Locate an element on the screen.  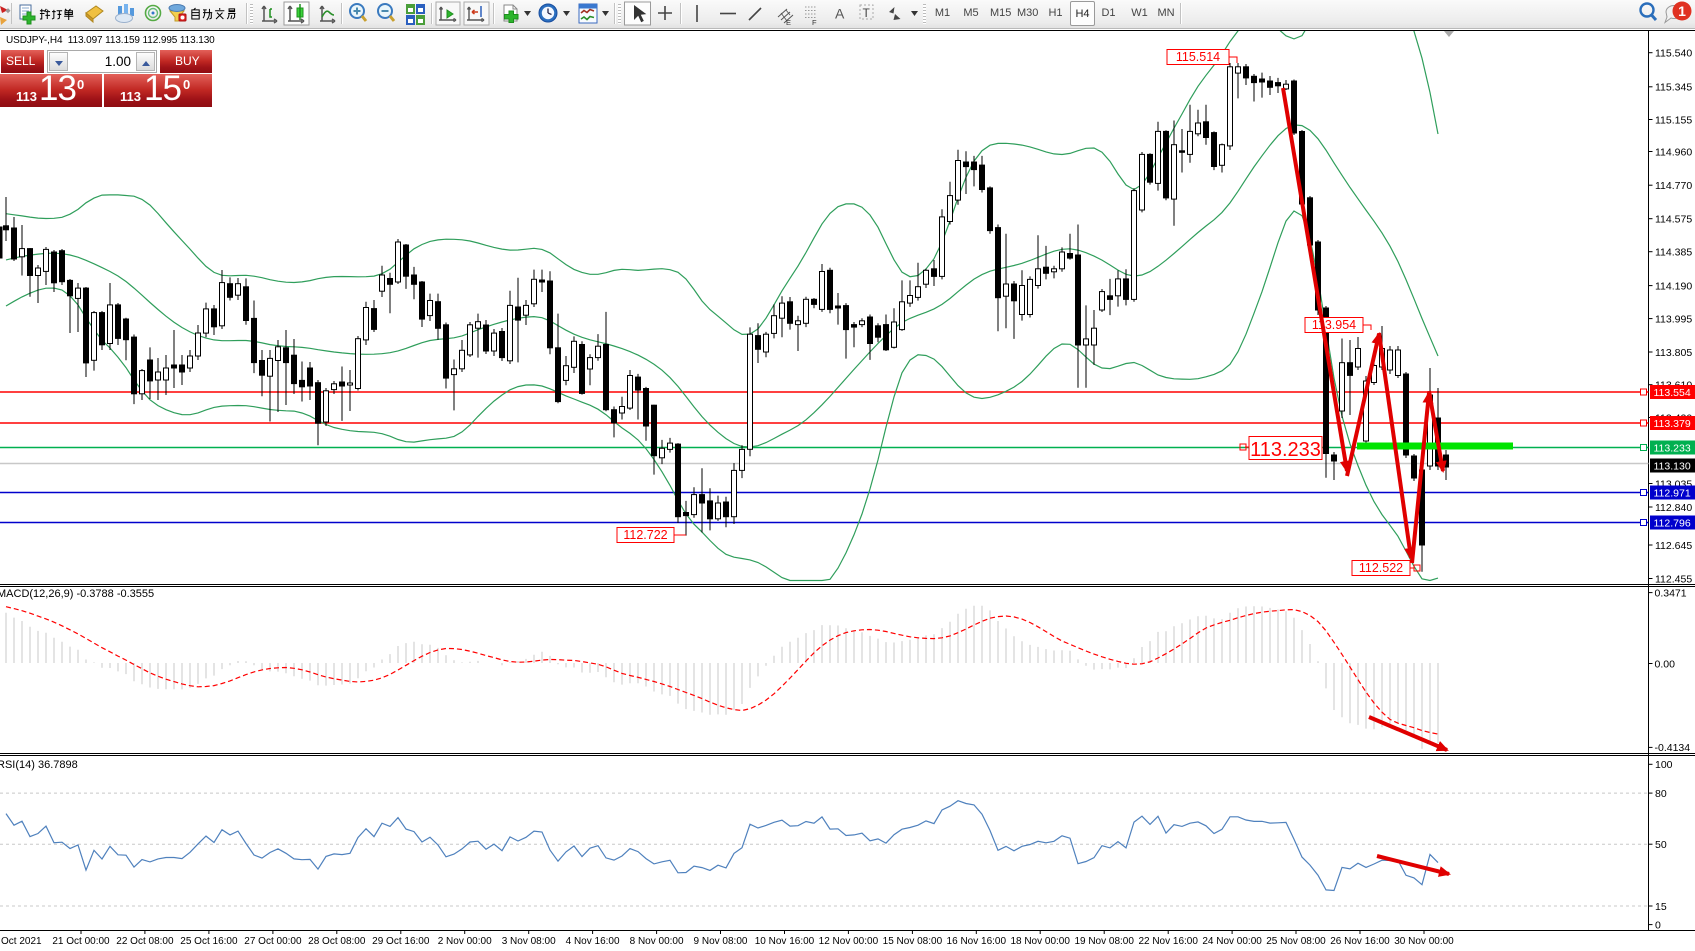
svg-text: 4 Nov 16:00 is located at coordinates (593, 941).